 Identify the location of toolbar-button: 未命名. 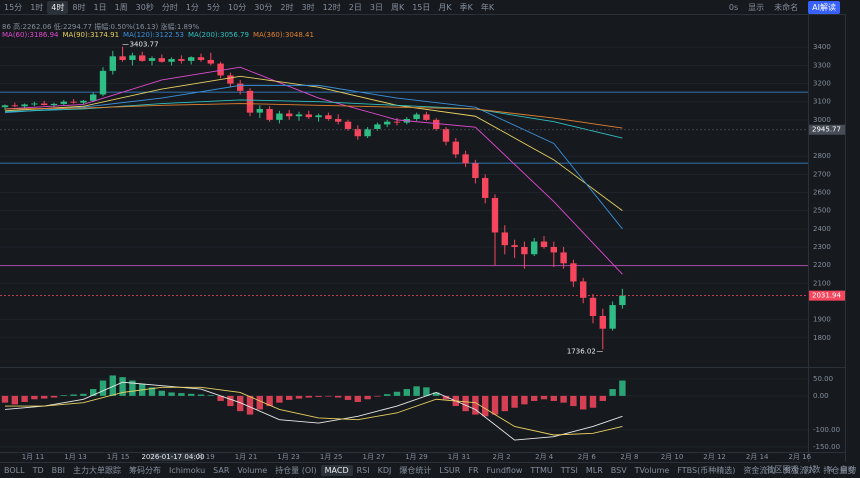
(786, 7).